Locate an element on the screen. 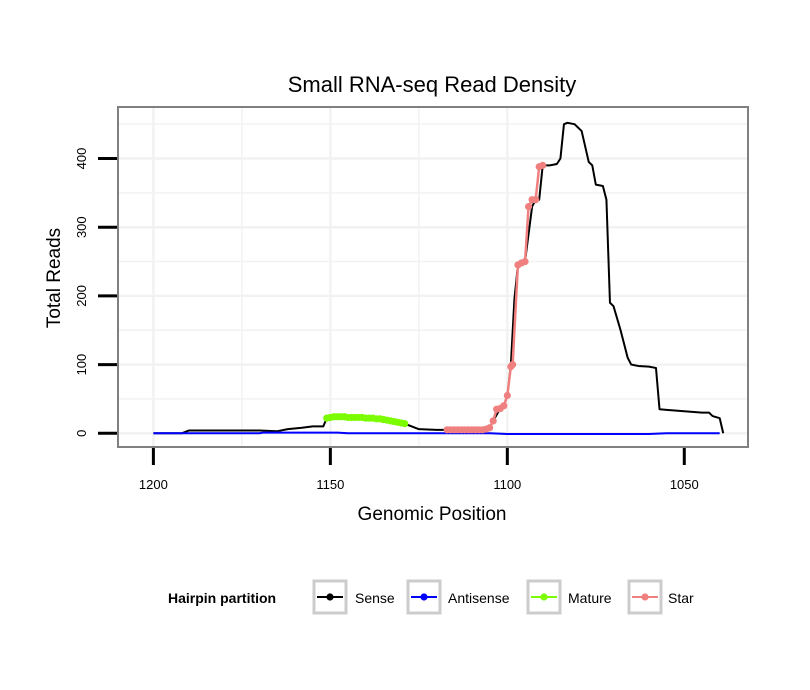  y-tick-label: 0 is located at coordinates (81, 433).